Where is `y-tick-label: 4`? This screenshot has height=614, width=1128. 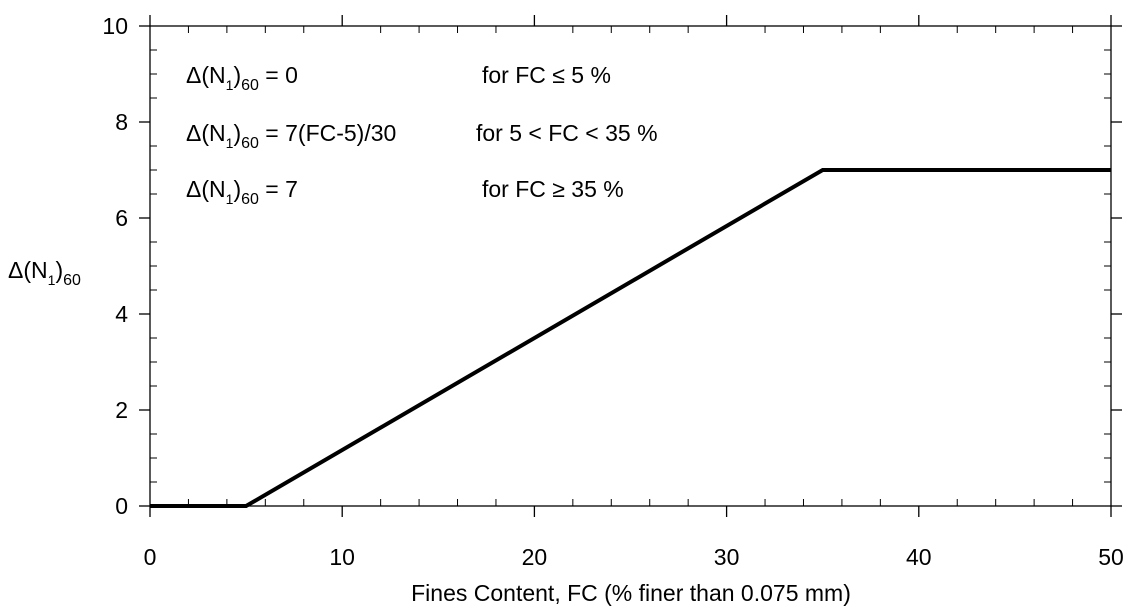
y-tick-label: 4 is located at coordinates (121, 314).